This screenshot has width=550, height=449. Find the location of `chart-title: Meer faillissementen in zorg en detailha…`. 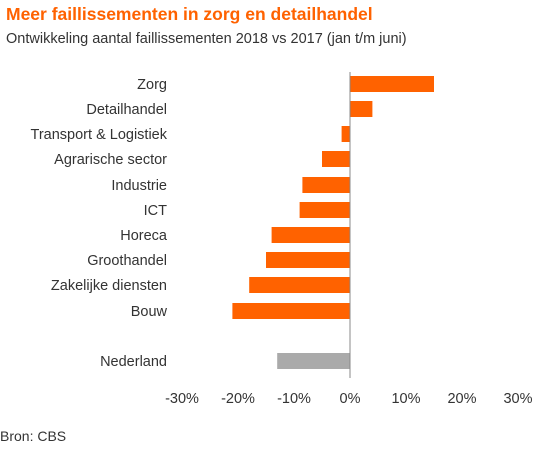

chart-title: Meer faillissementen in zorg en detailha… is located at coordinates (189, 14).